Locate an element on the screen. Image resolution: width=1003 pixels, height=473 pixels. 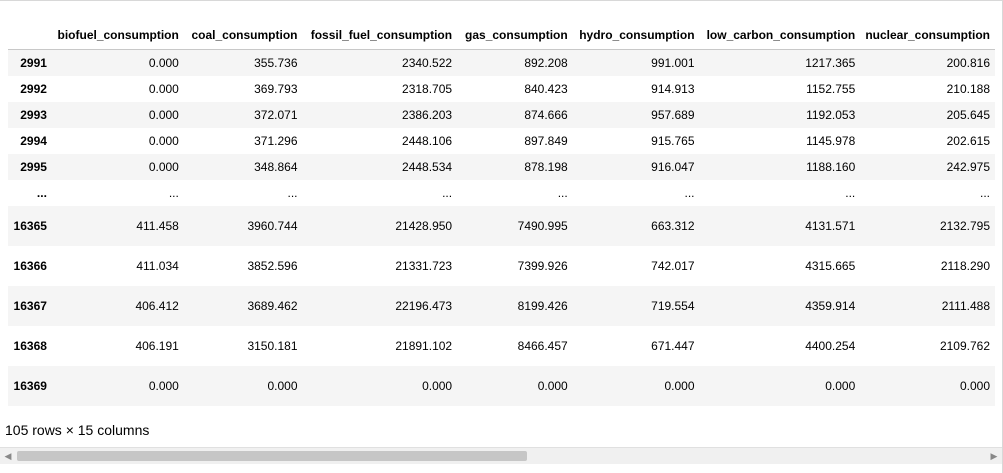
table-cell: 914.913 is located at coordinates (673, 89).